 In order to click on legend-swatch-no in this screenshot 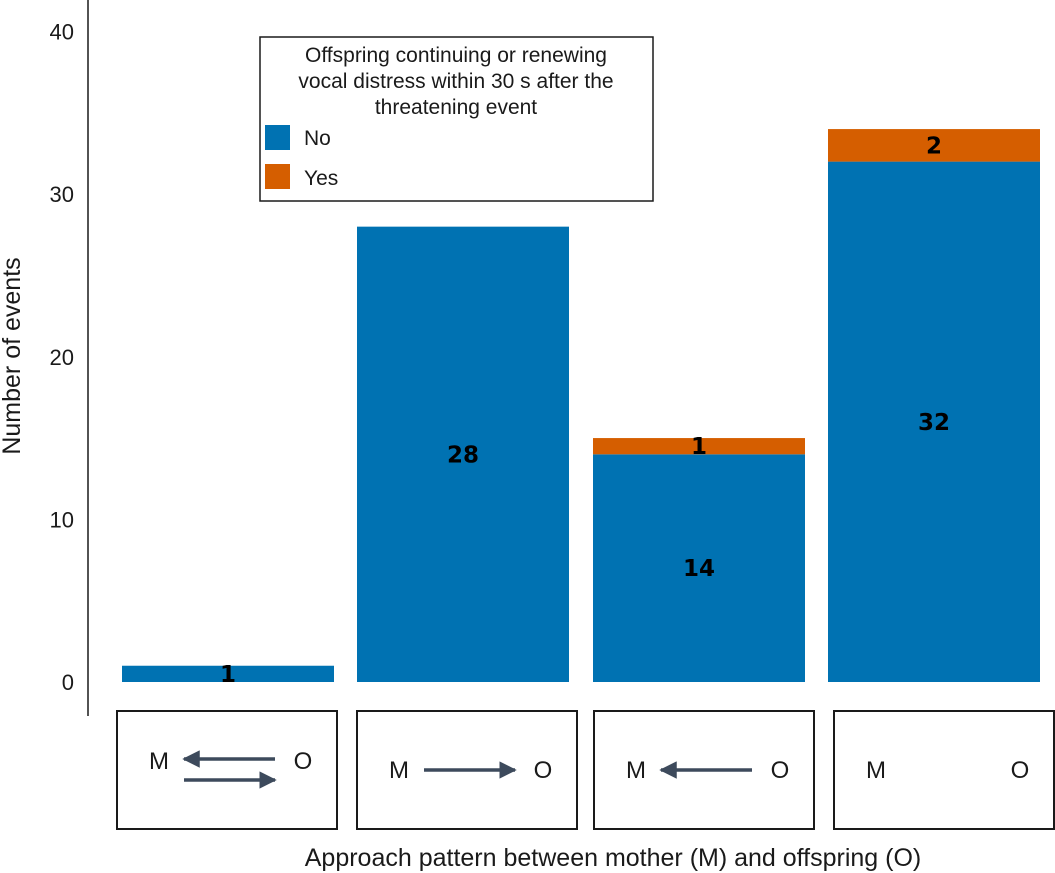, I will do `click(277, 137)`.